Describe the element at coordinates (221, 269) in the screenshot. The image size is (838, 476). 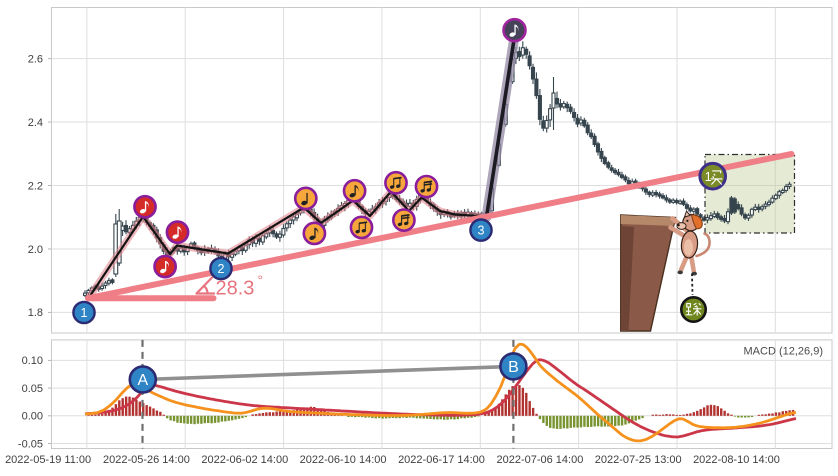
I see `svg-text: 2` at that location.